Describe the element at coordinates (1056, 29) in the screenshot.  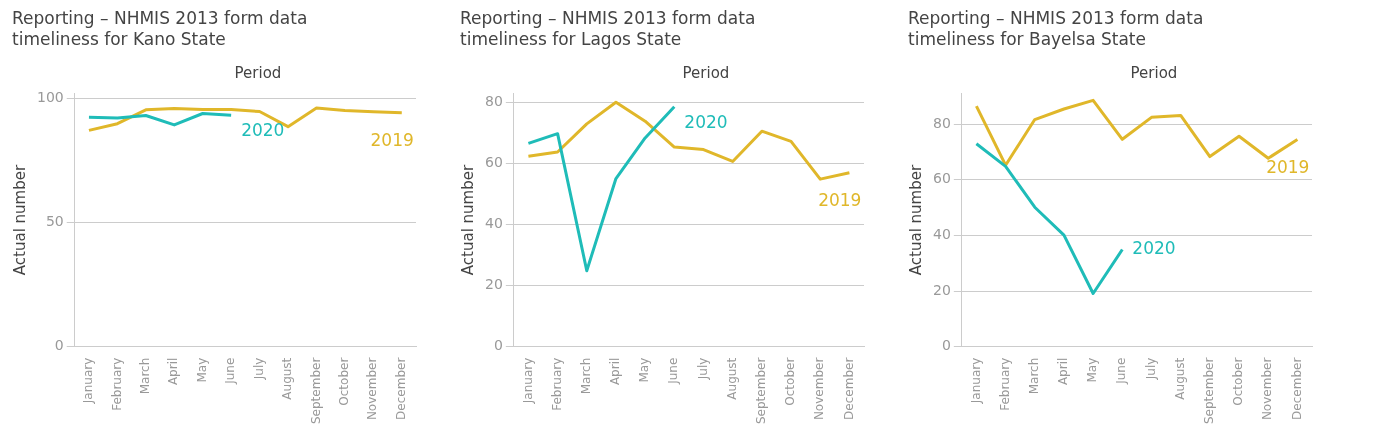
I see `chart-title: Reporting – NHMIS 2013 form data timeliness for Bayelsa State` at that location.